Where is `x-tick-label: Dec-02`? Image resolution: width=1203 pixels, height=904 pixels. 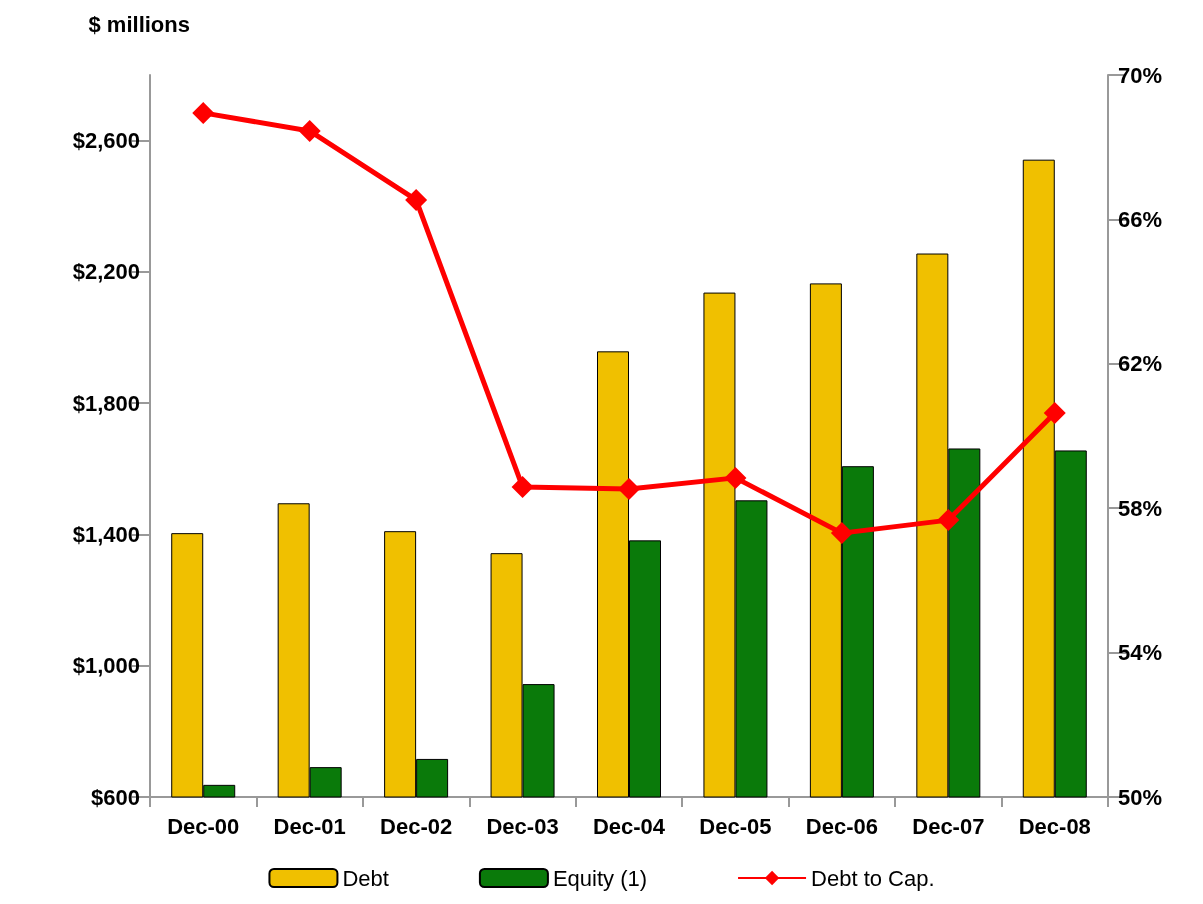 x-tick-label: Dec-02 is located at coordinates (416, 826).